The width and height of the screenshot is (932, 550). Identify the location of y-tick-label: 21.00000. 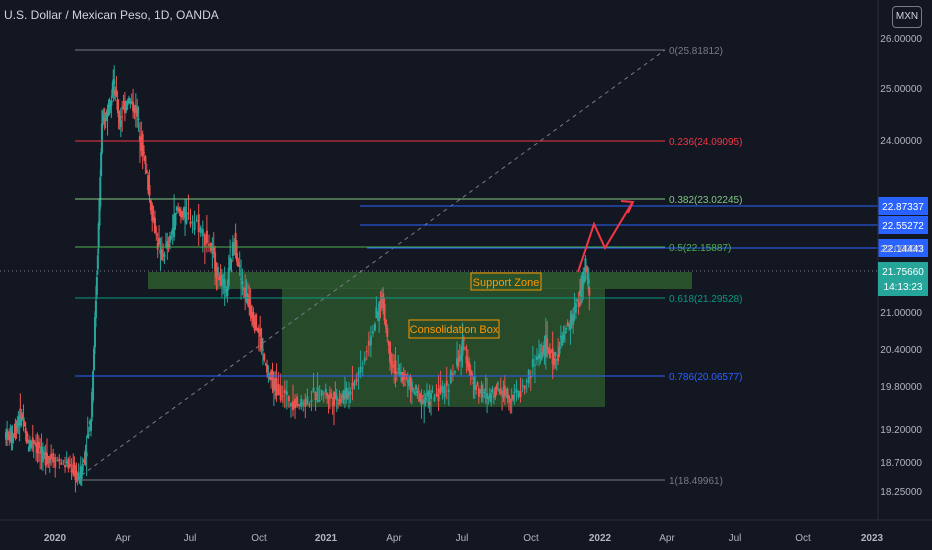
(901, 313).